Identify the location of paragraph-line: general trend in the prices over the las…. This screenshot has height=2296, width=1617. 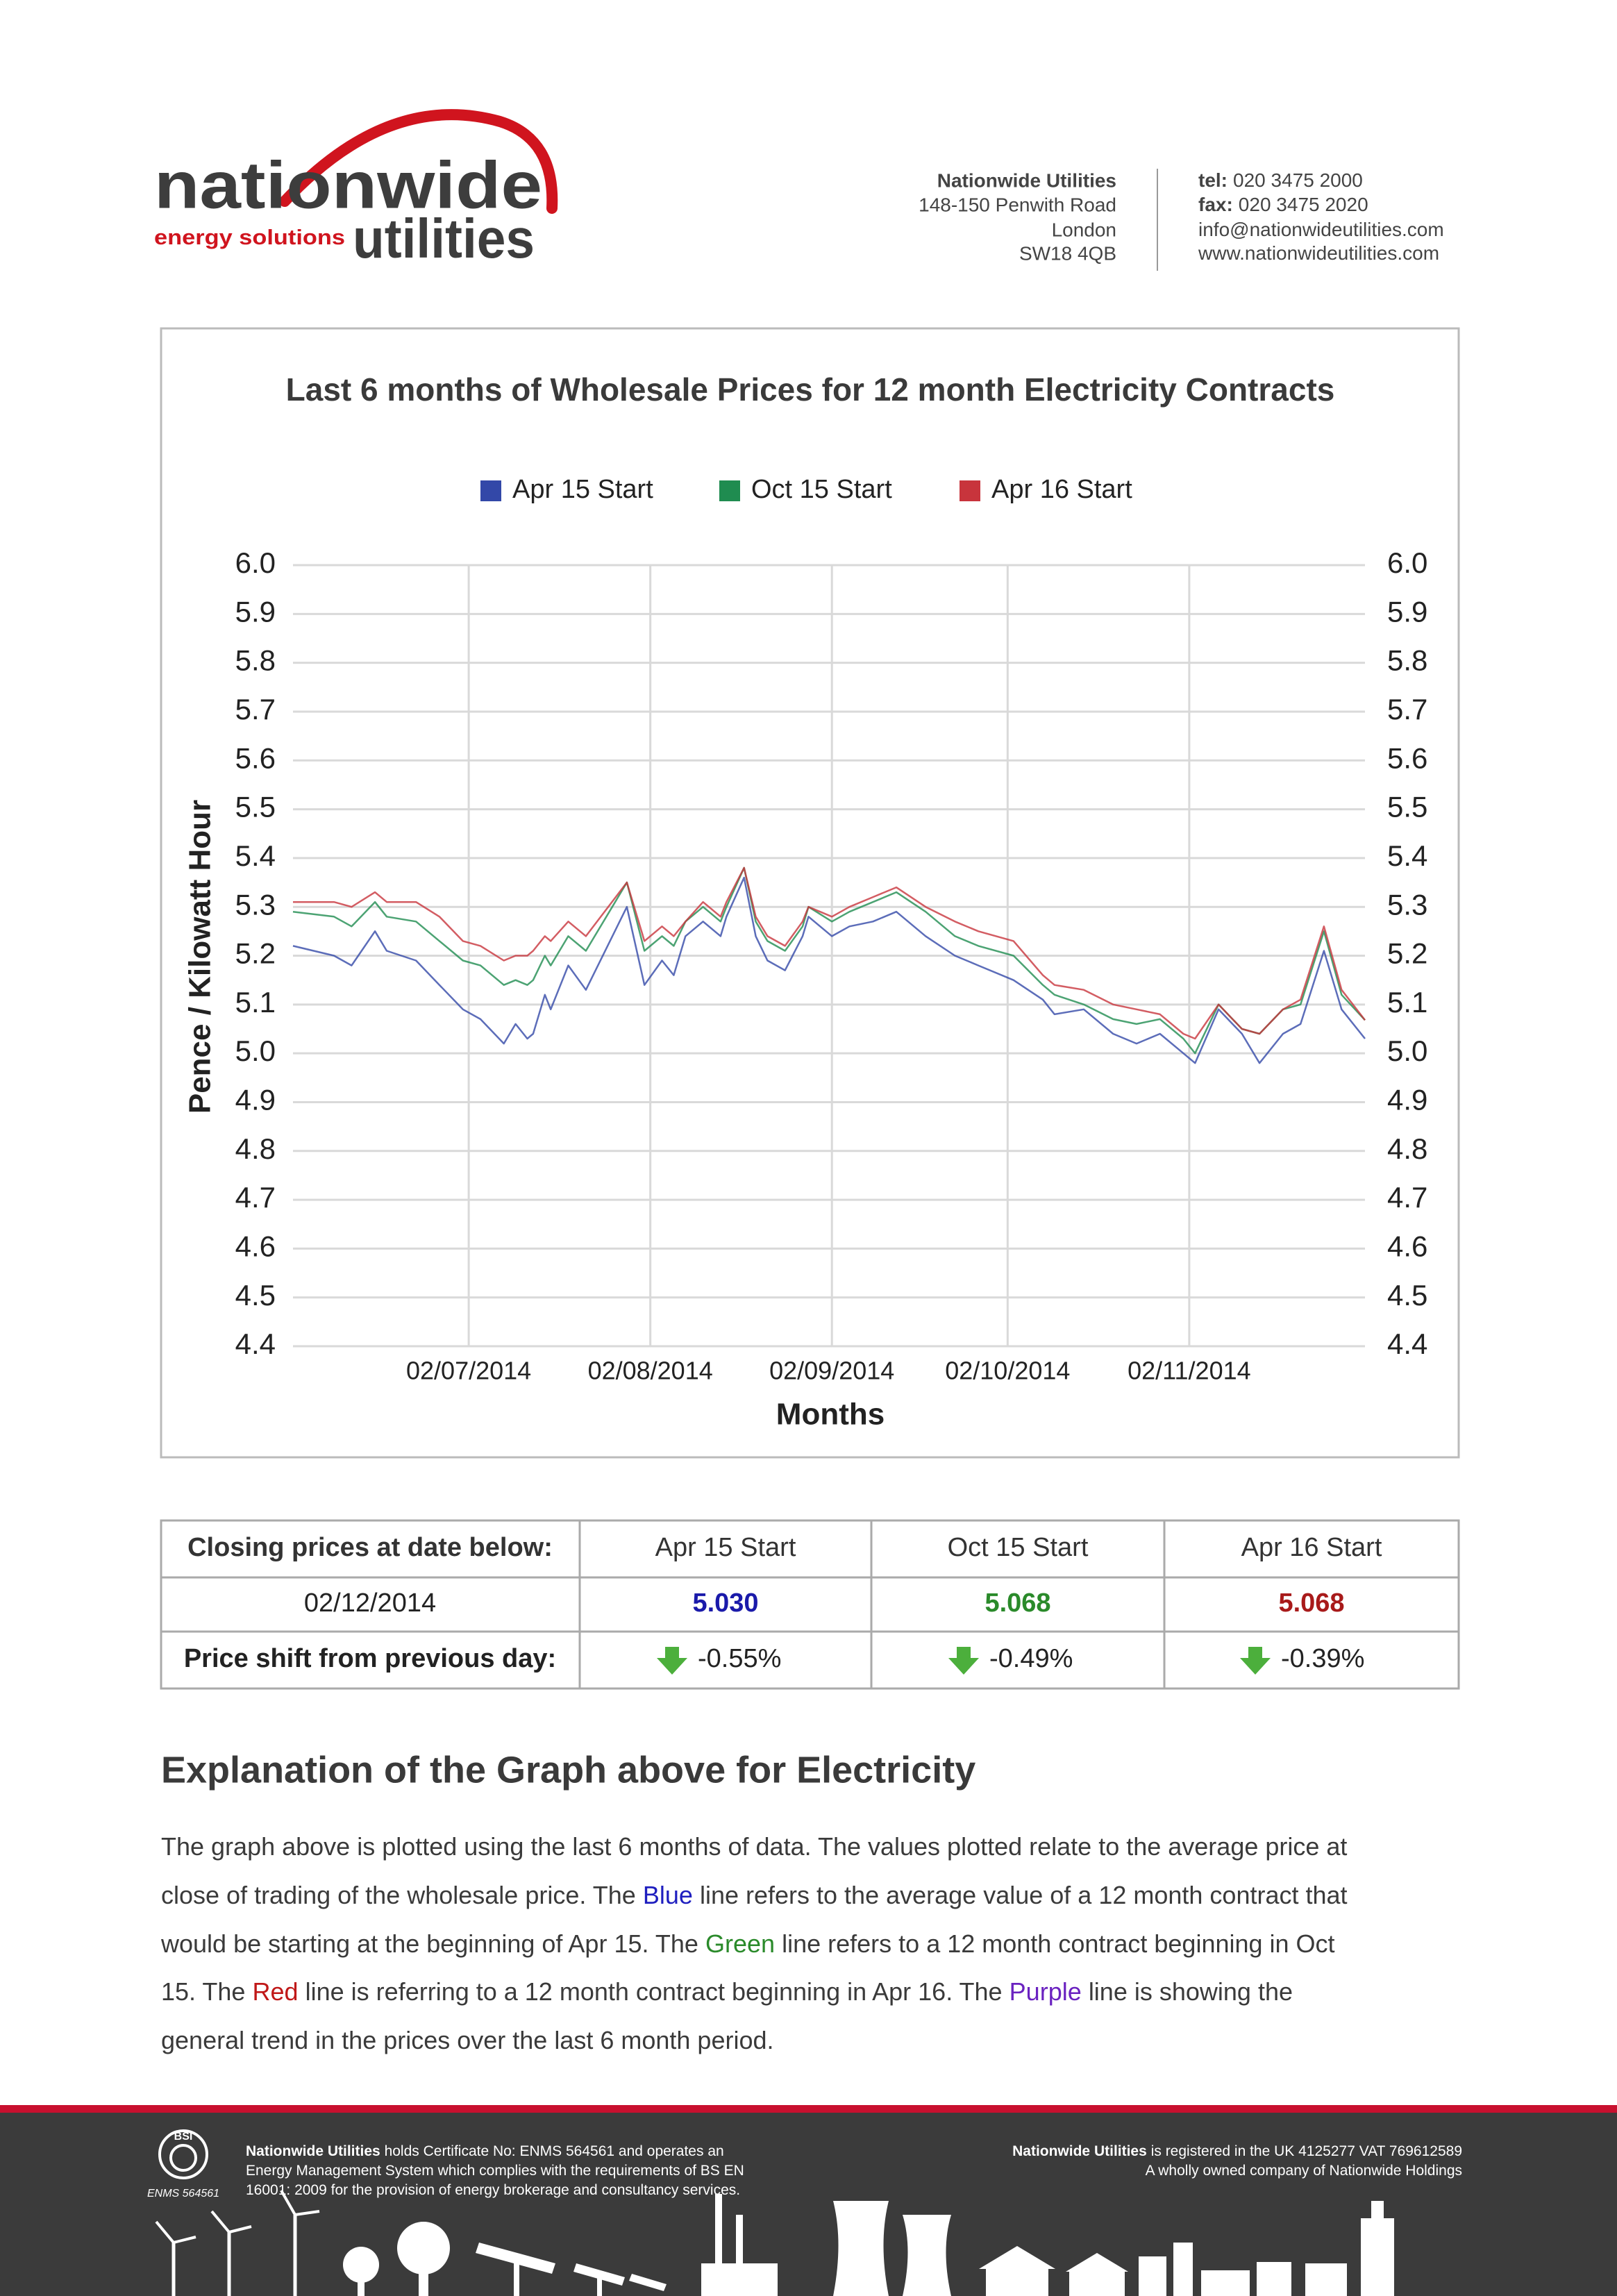
(467, 2040).